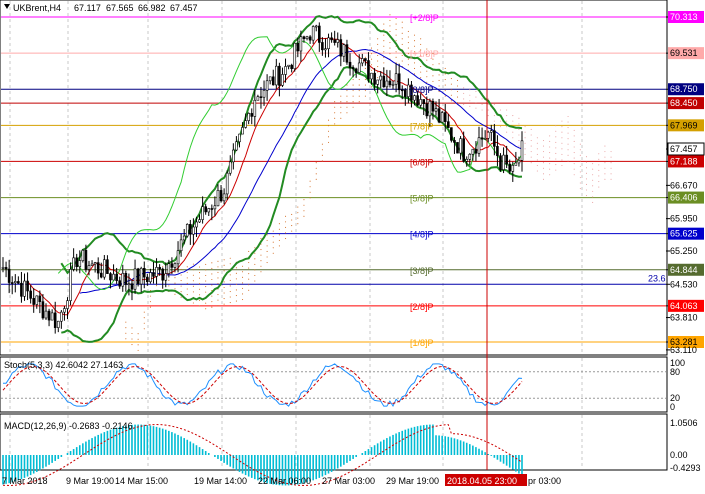 The width and height of the screenshot is (705, 494). Describe the element at coordinates (672, 407) in the screenshot. I see `stoch-axis-label: 0` at that location.